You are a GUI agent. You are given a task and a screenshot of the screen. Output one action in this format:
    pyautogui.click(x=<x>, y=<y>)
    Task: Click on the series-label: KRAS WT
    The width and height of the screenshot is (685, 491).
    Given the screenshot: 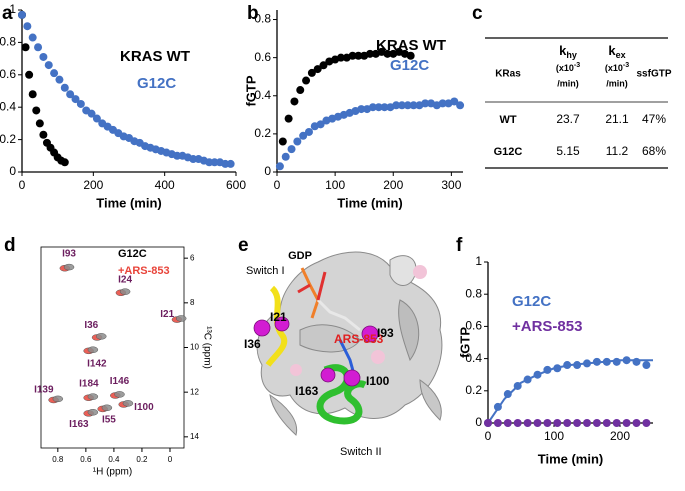 What is the action you would take?
    pyautogui.click(x=155, y=56)
    